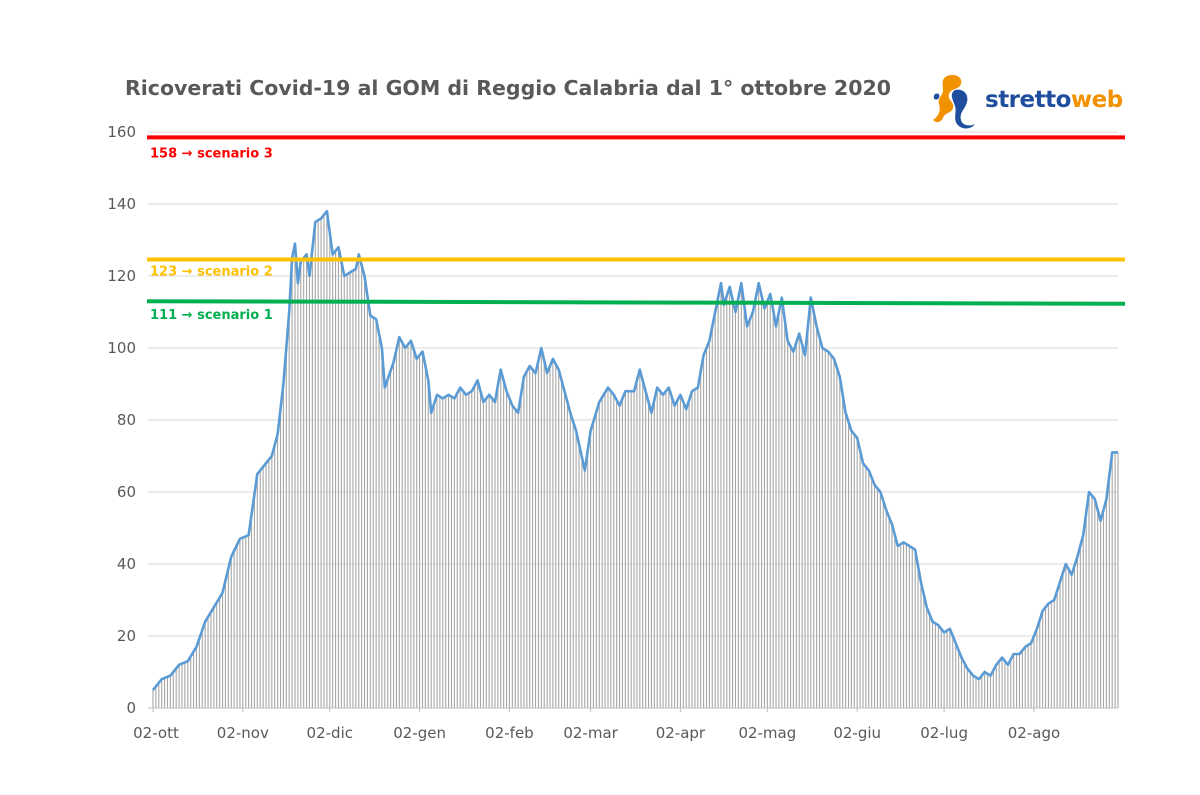 This screenshot has width=1200, height=795. What do you see at coordinates (126, 564) in the screenshot?
I see `y-tick-label: 40` at bounding box center [126, 564].